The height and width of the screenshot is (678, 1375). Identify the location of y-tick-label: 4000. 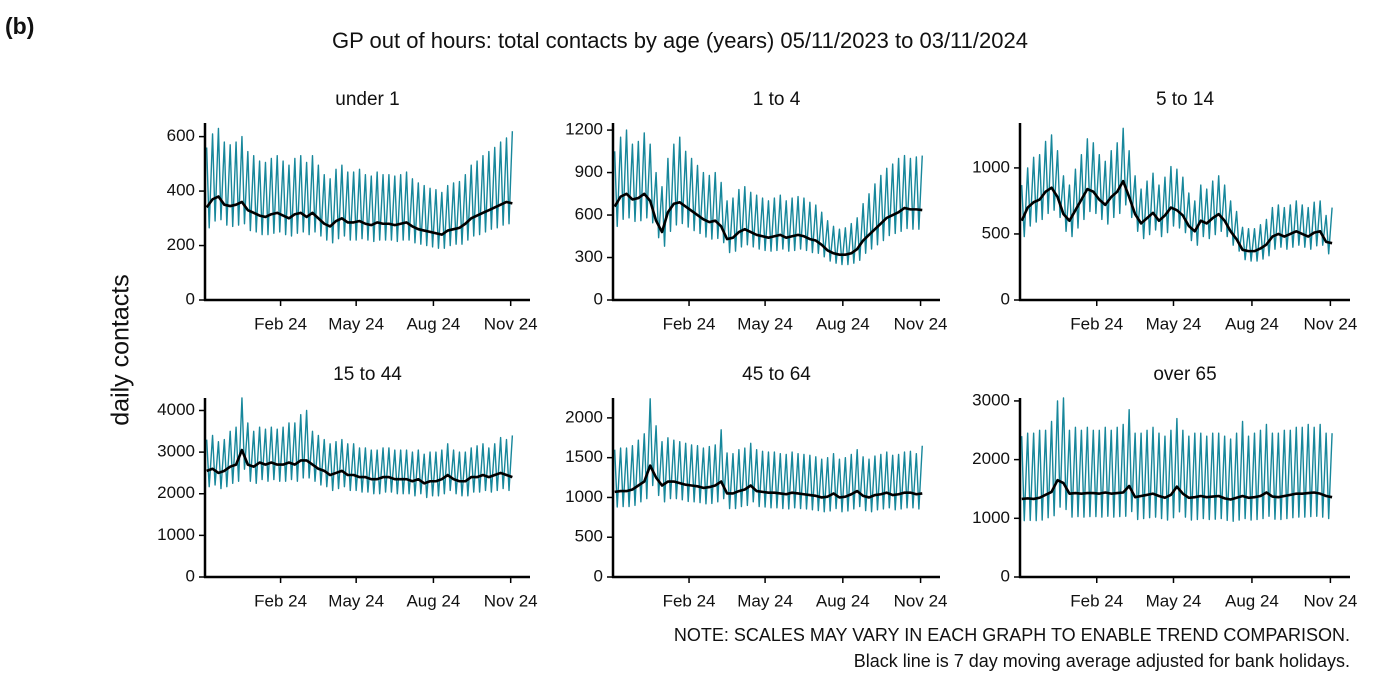
(176, 409).